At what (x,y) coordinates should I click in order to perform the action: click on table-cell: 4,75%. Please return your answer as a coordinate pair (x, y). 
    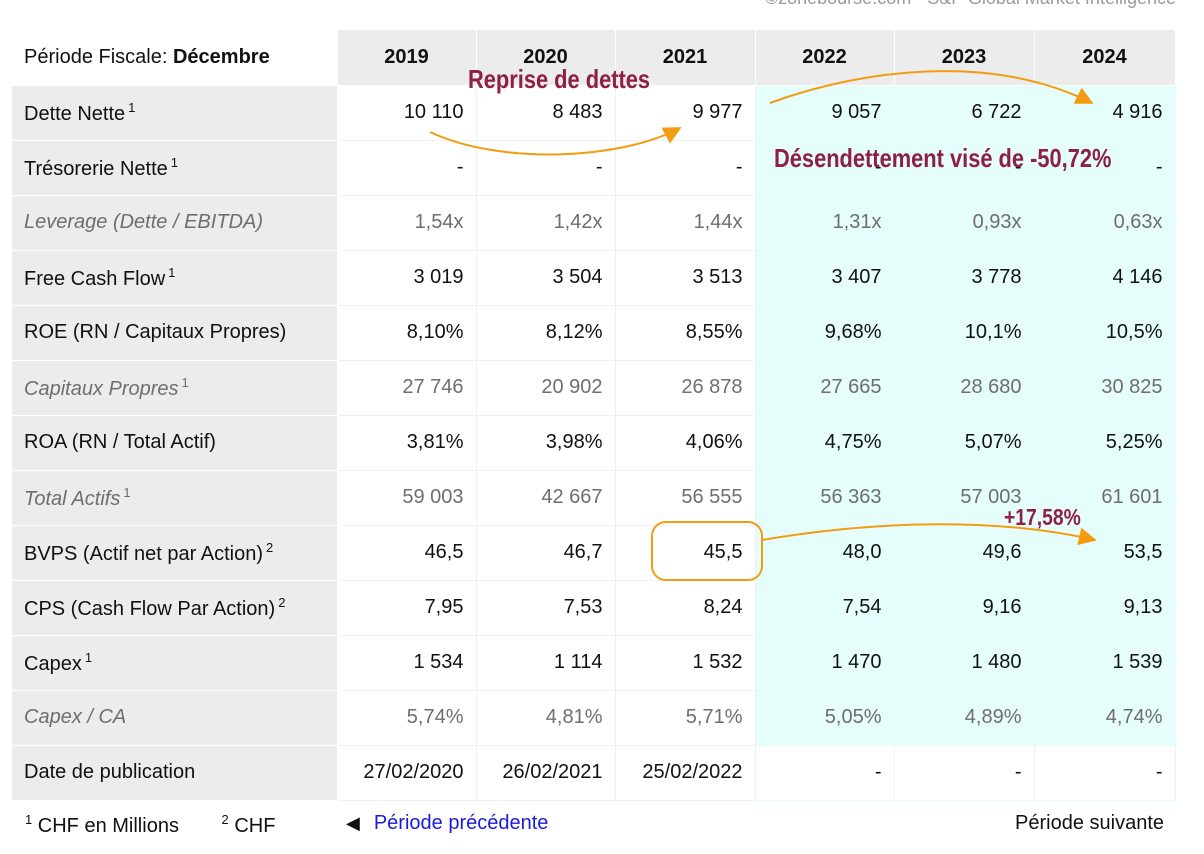
    Looking at the image, I should click on (825, 443).